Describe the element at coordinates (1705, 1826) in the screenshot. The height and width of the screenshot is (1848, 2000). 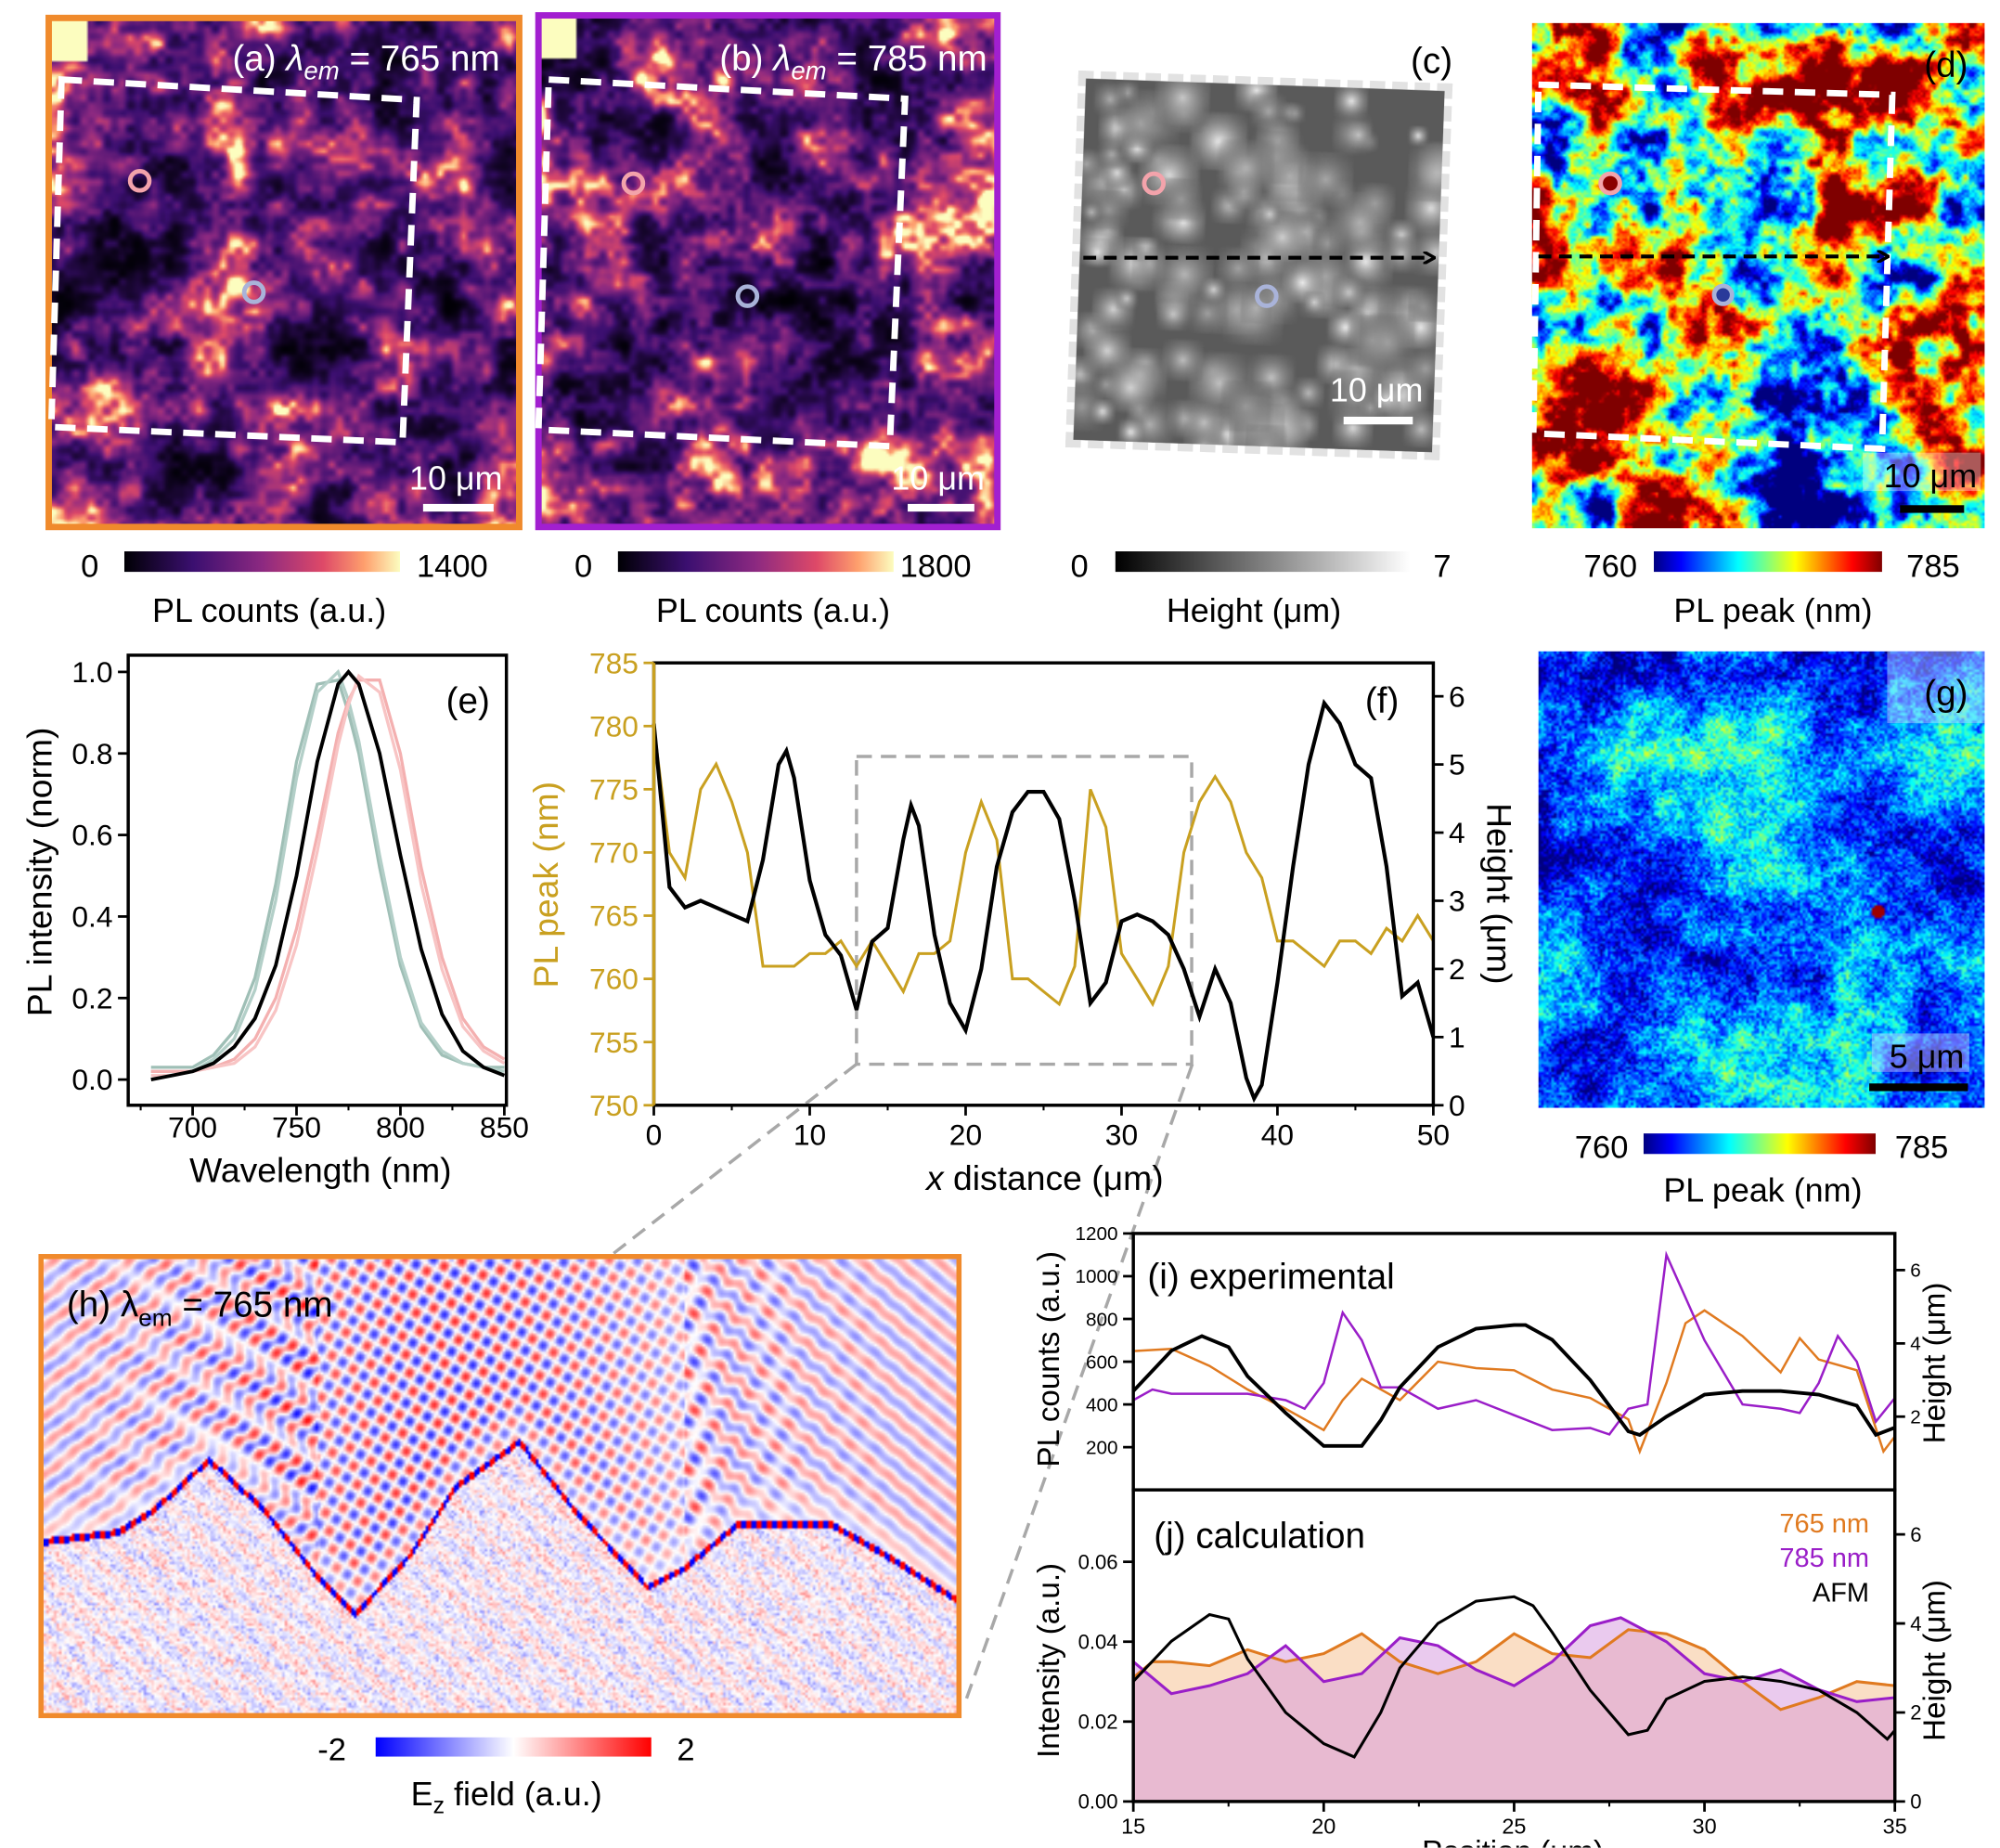
I see `j-x-tick-label: 30` at that location.